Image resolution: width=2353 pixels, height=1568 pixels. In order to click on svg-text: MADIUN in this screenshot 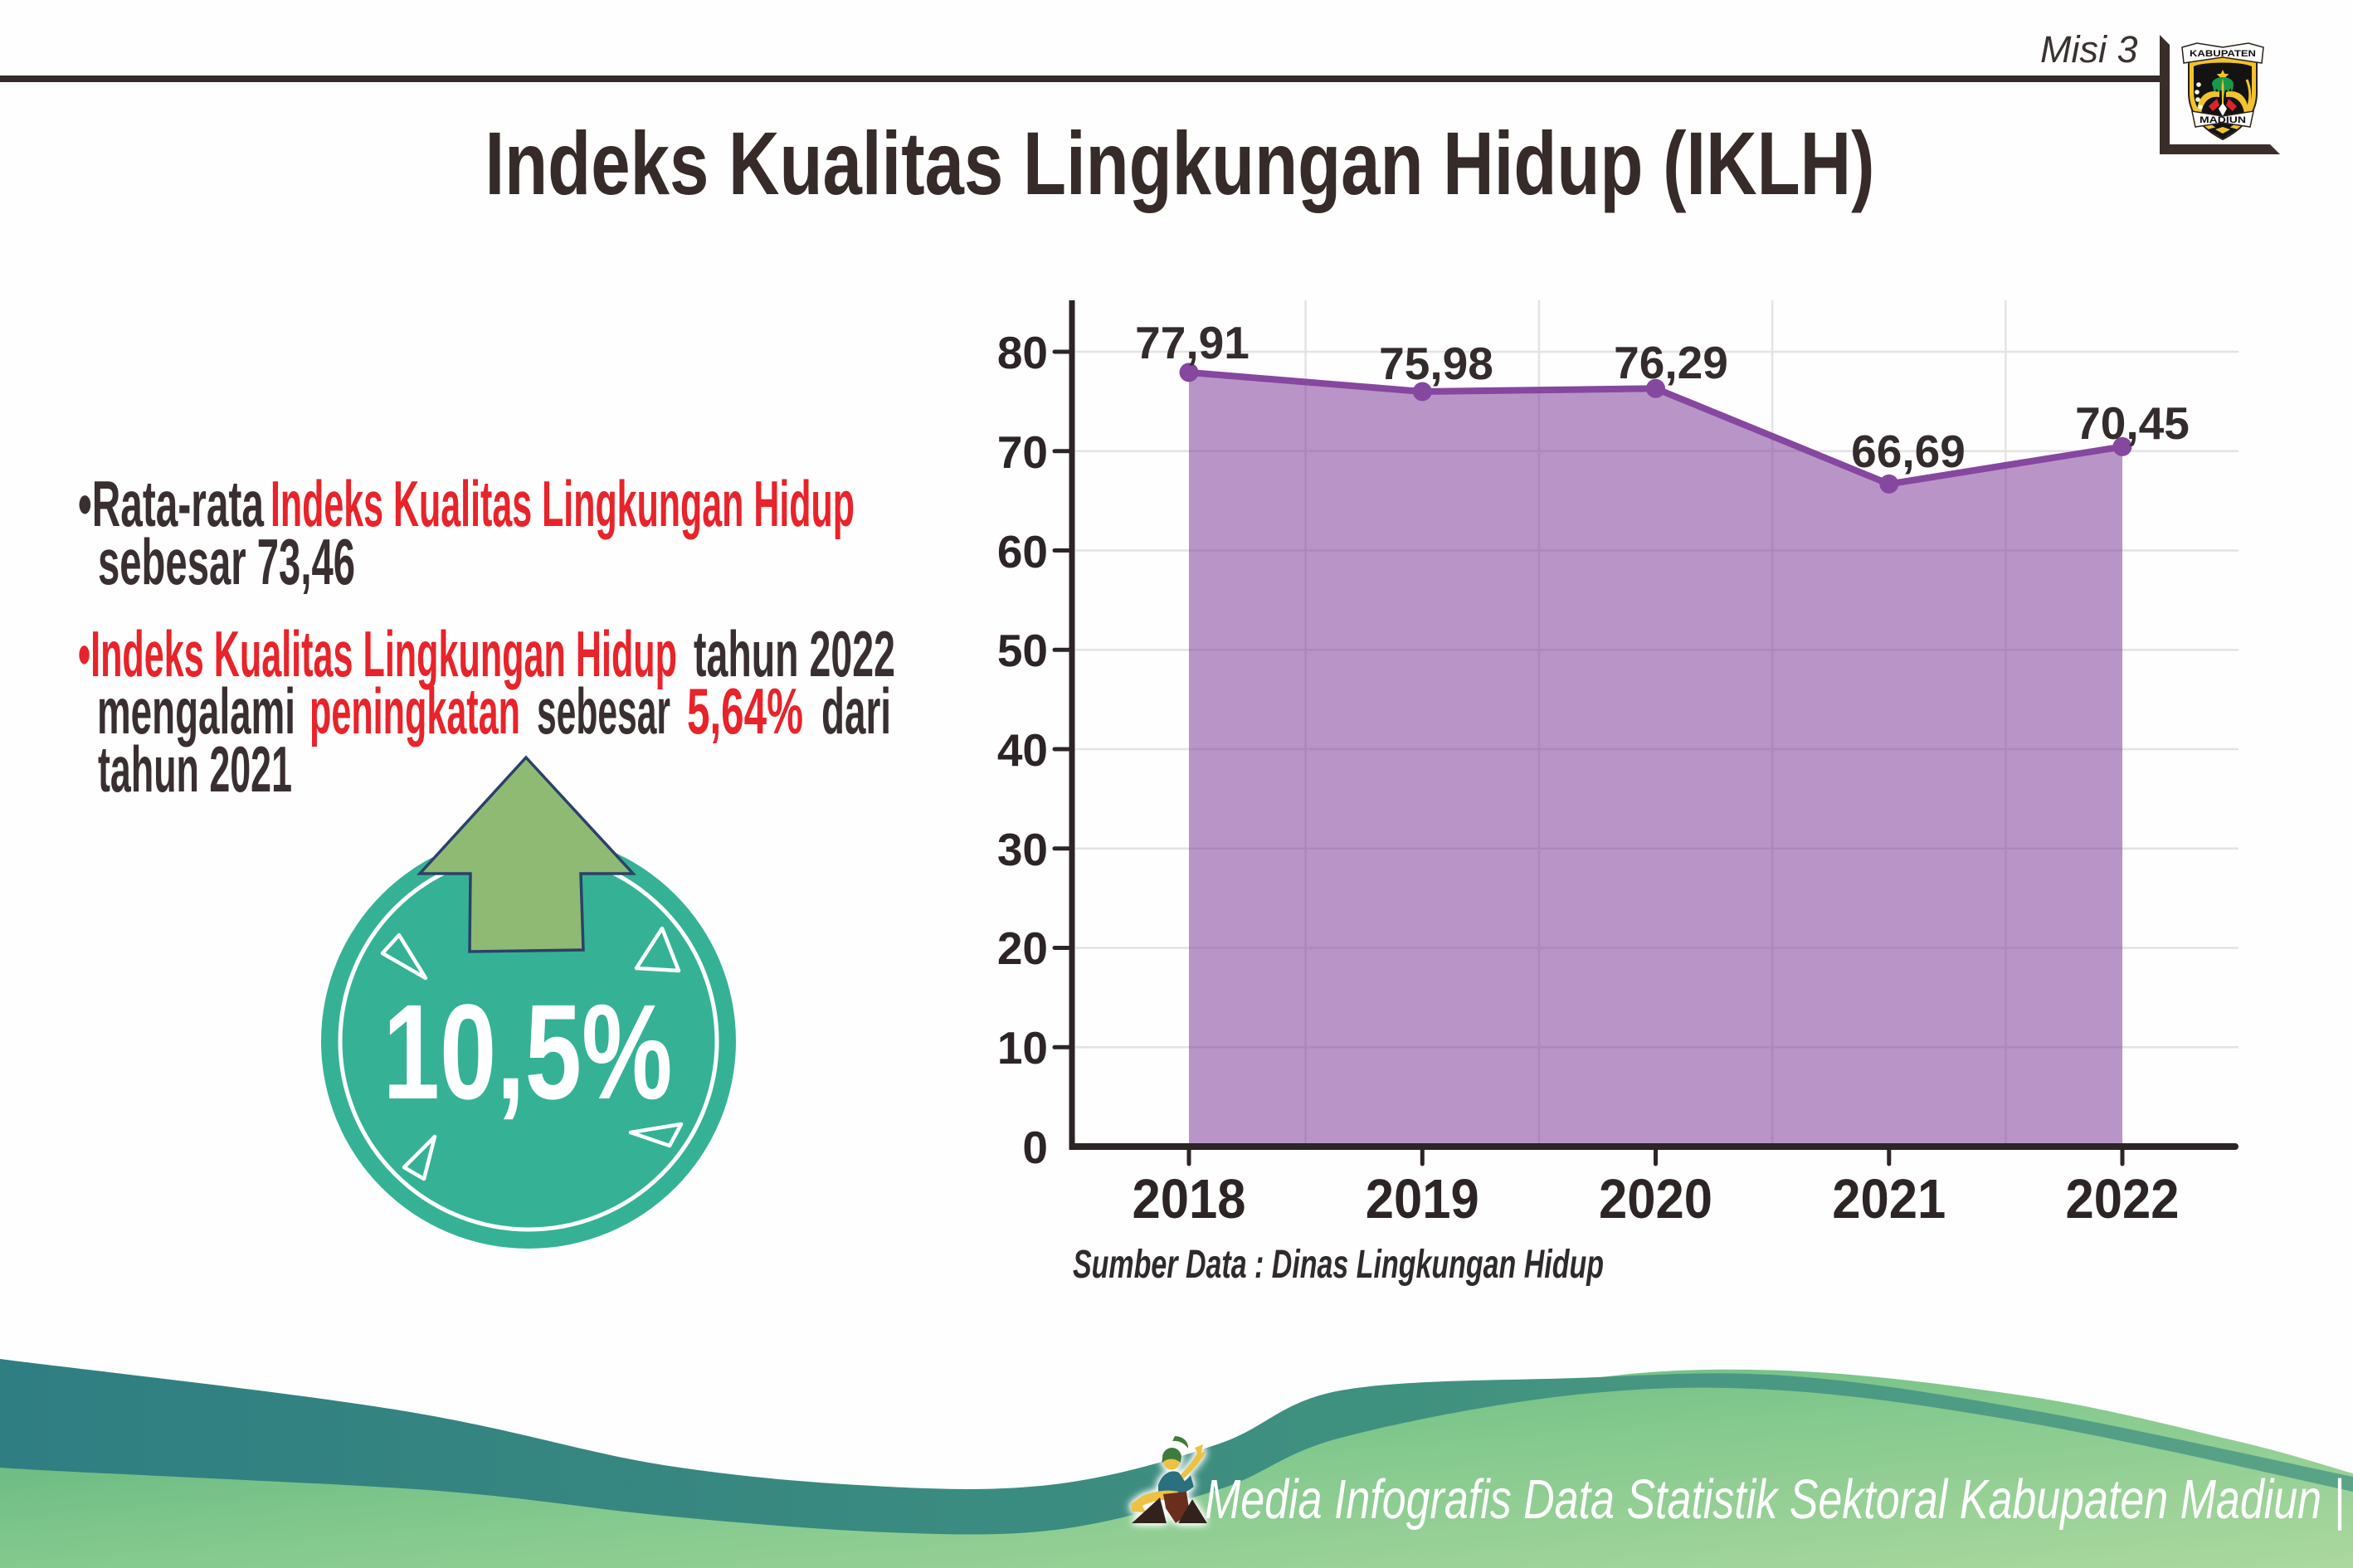, I will do `click(2223, 120)`.